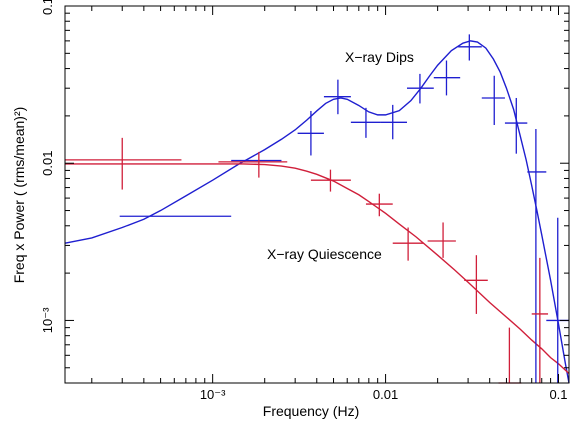 Image resolution: width=579 pixels, height=426 pixels. Describe the element at coordinates (385, 394) in the screenshot. I see `x-tick-label: 0.01` at that location.